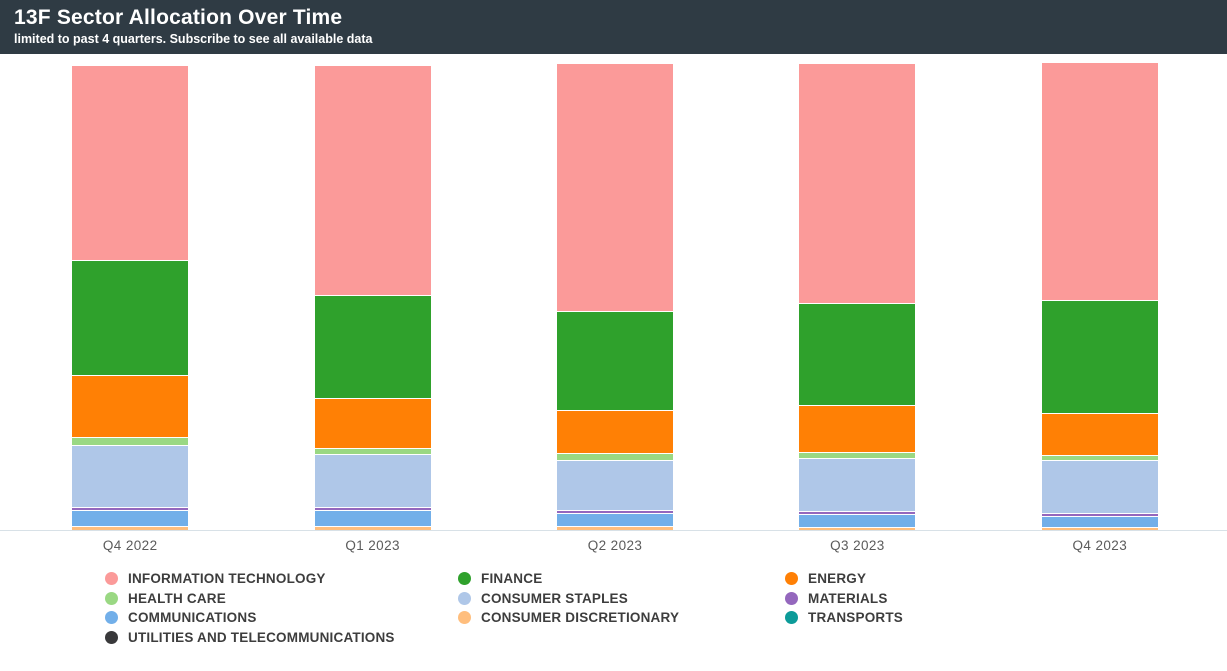 This screenshot has width=1227, height=671. What do you see at coordinates (111, 637) in the screenshot?
I see `legend-color-dot-utilities-and-telecommunications` at bounding box center [111, 637].